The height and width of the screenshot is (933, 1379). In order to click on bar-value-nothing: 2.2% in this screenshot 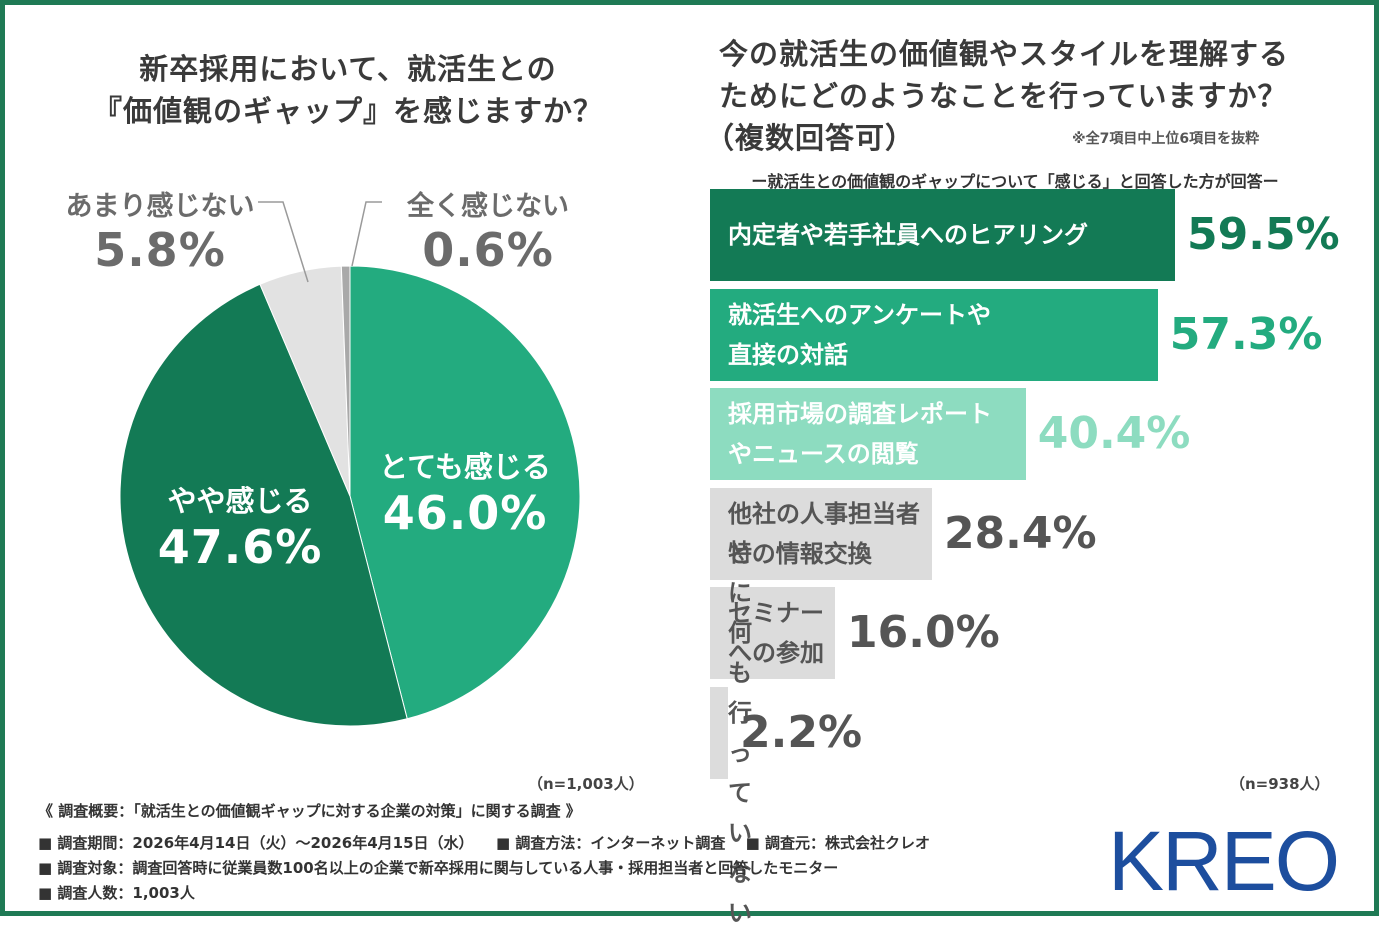, I will do `click(801, 732)`.